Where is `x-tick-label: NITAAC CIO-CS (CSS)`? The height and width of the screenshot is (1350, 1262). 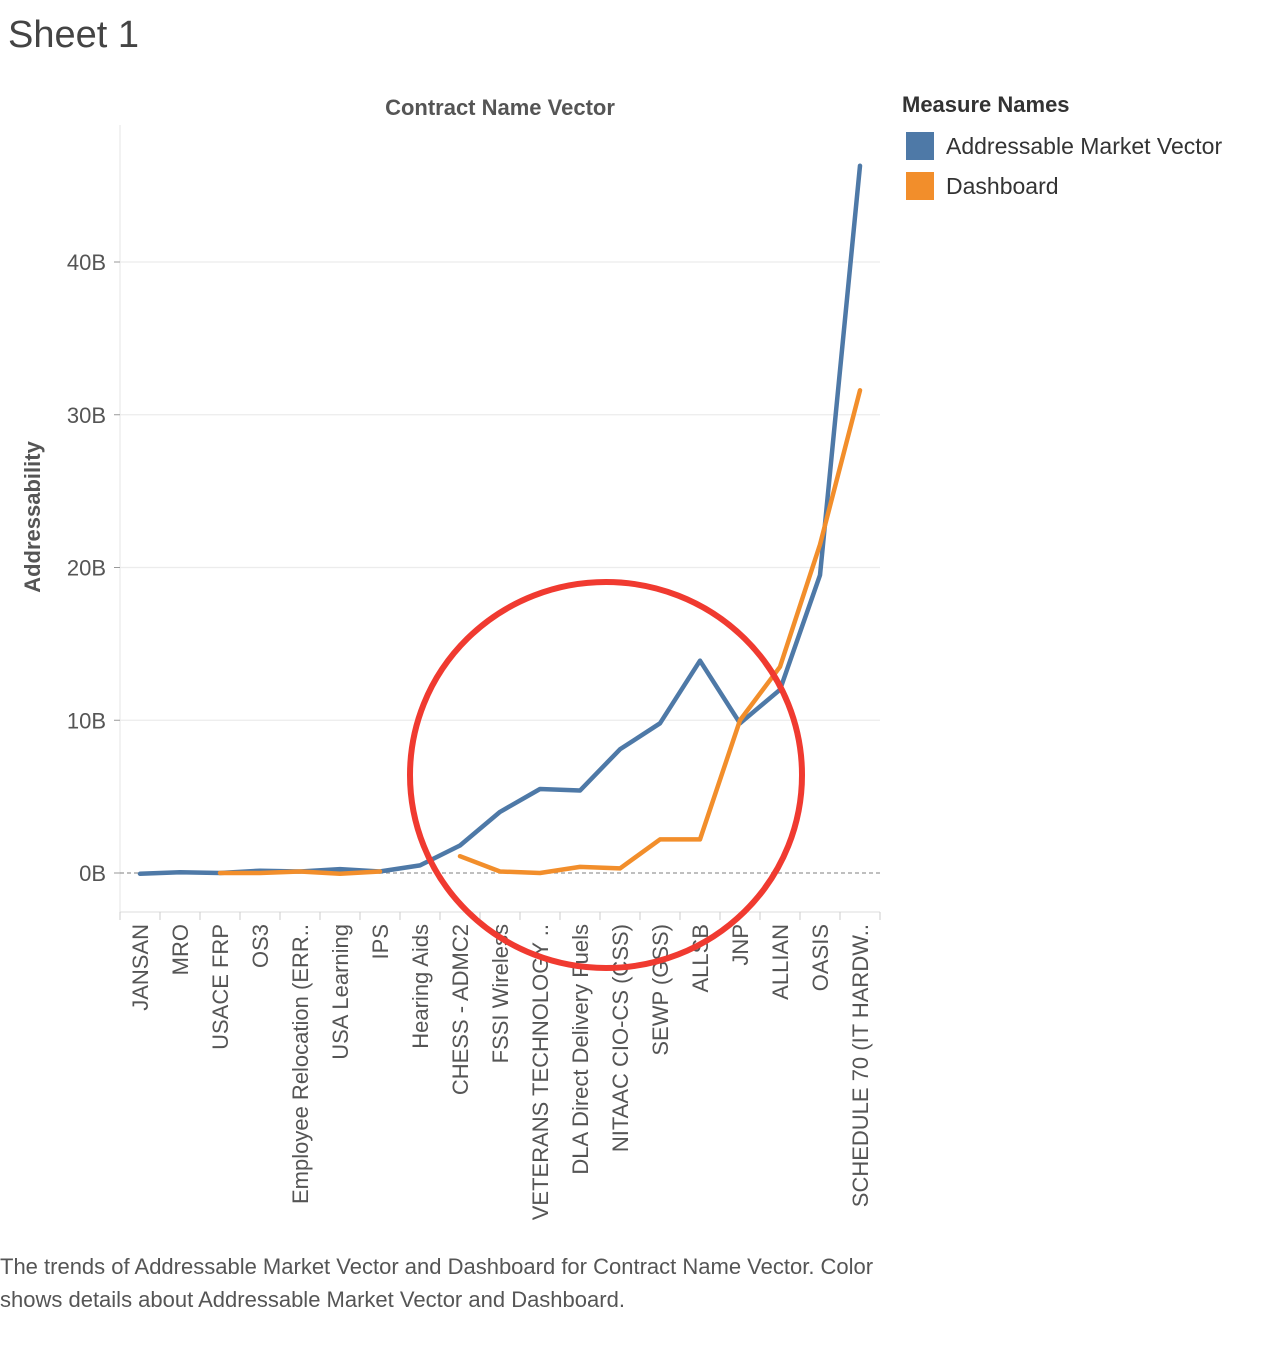 x-tick-label: NITAAC CIO-CS (CSS) is located at coordinates (620, 1038).